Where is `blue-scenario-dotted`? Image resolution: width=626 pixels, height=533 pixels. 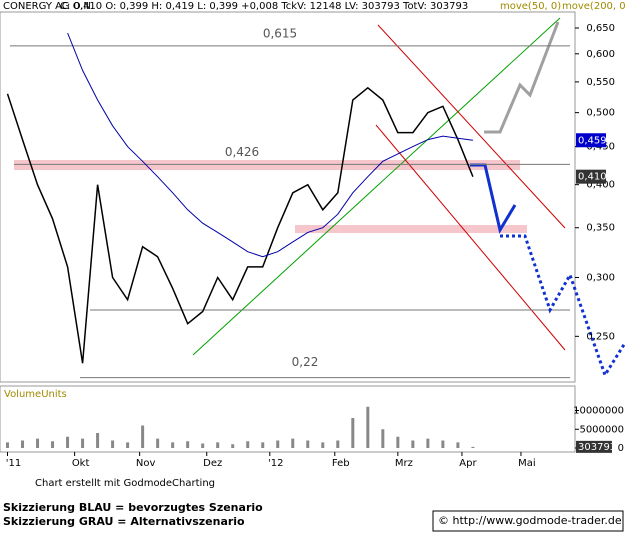 blue-scenario-dotted is located at coordinates (563, 306).